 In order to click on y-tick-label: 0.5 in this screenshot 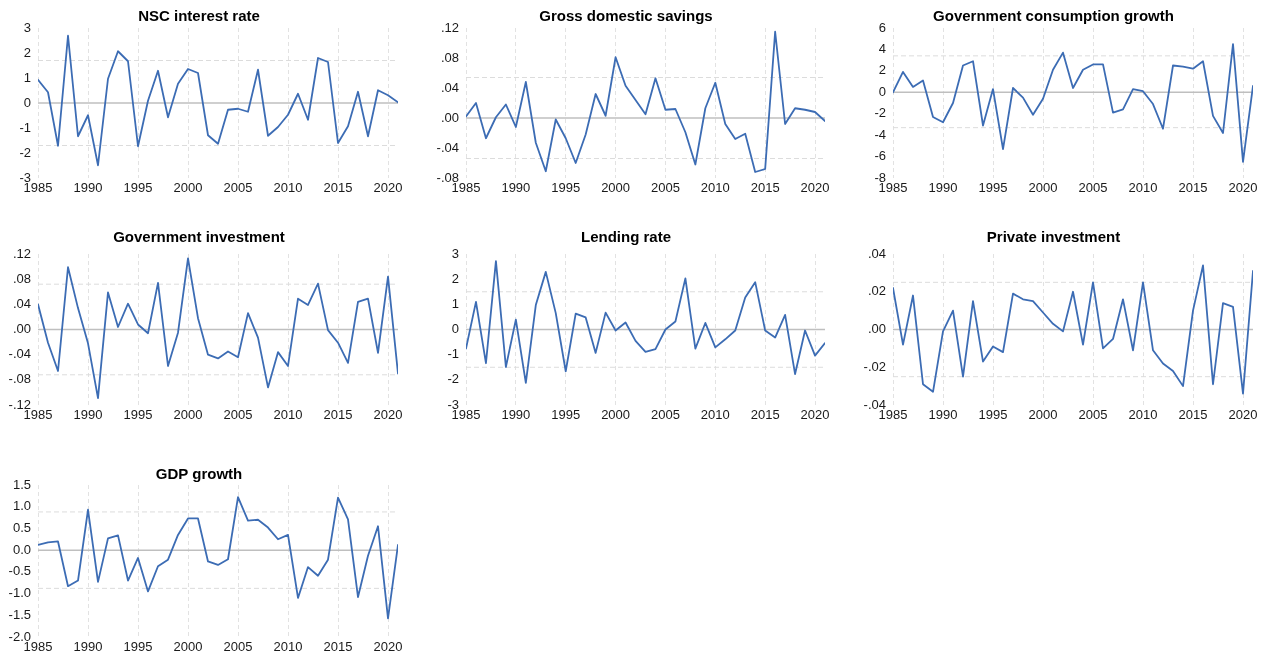, I will do `click(21, 528)`.